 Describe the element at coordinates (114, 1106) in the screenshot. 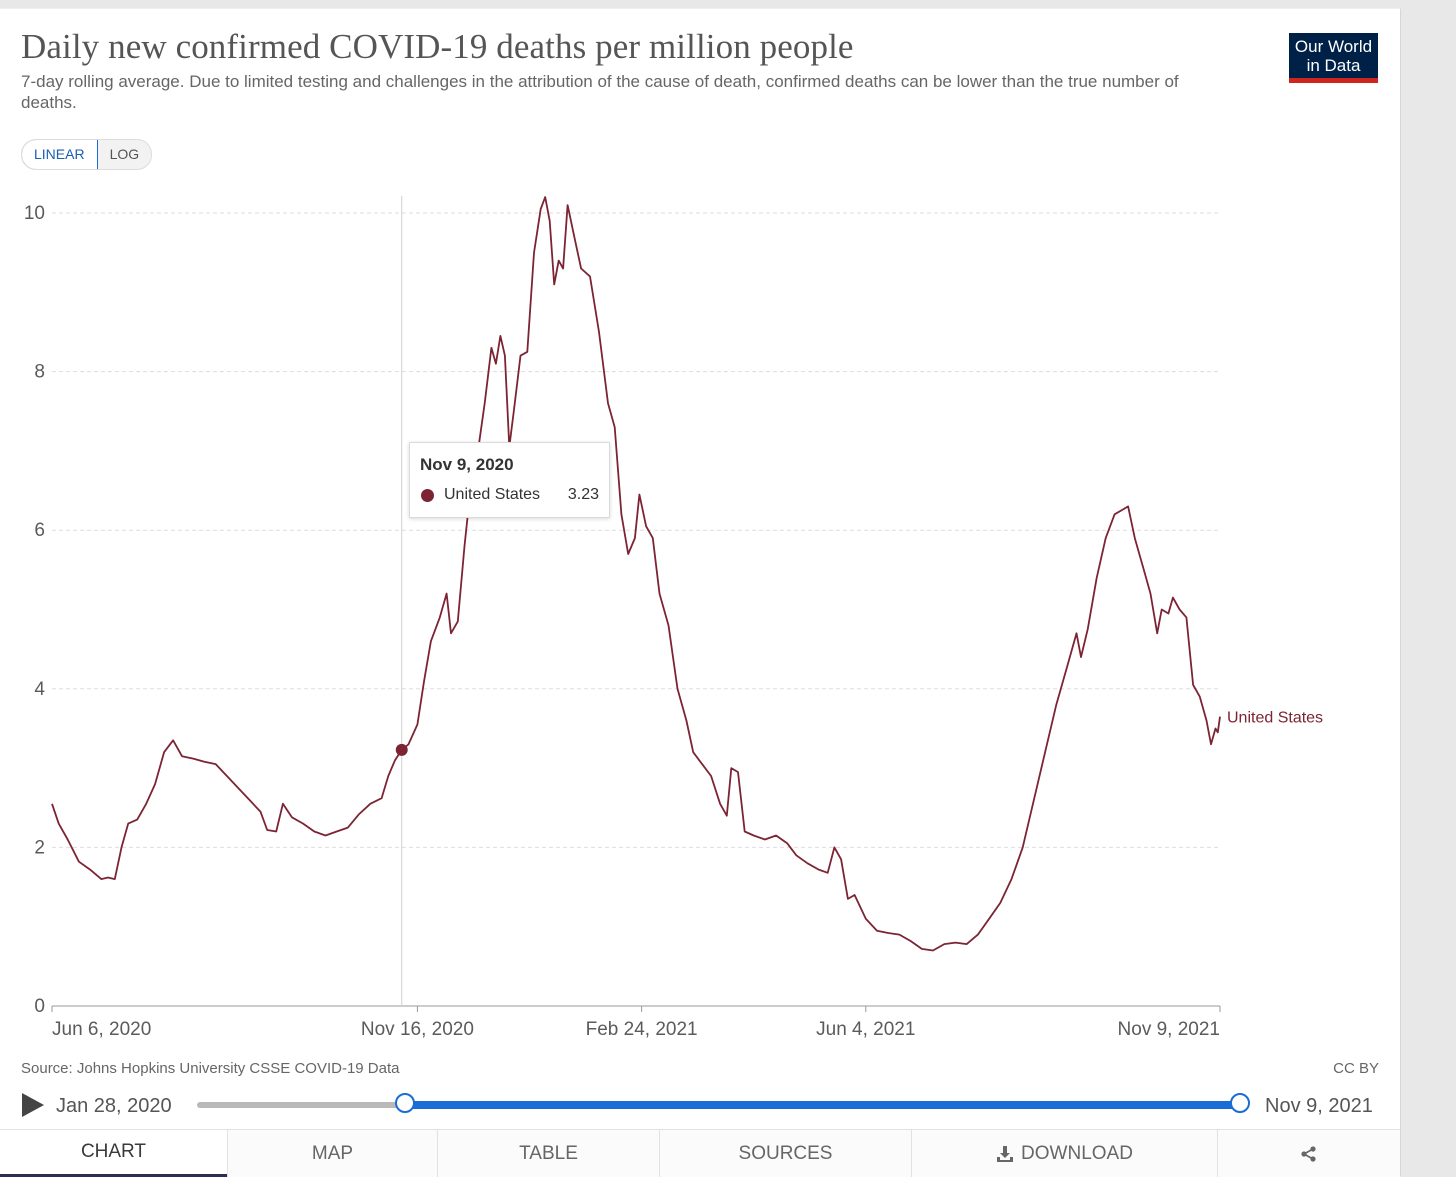

I see `timeline-start-label: Jan 28, 2020` at that location.